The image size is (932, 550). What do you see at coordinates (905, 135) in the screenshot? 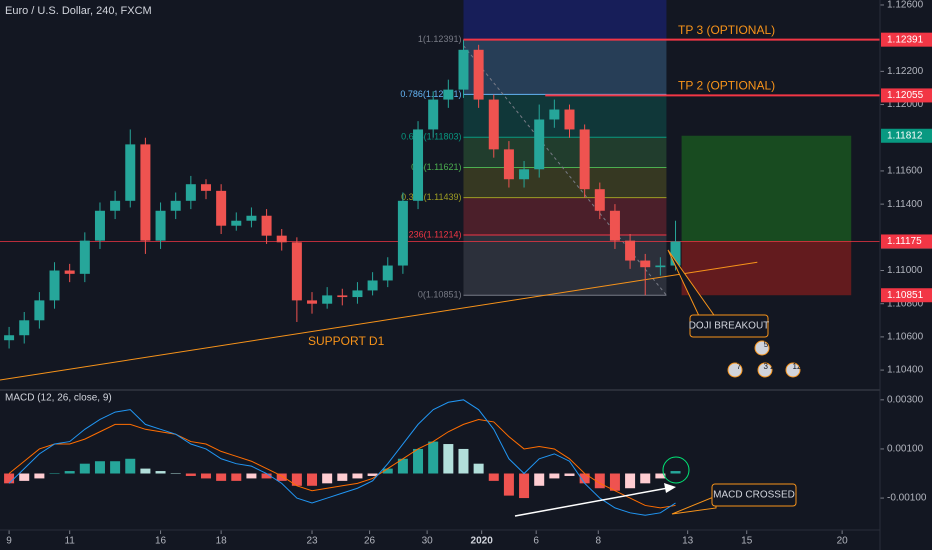
I see `price-tag-label: 1.11812` at bounding box center [905, 135].